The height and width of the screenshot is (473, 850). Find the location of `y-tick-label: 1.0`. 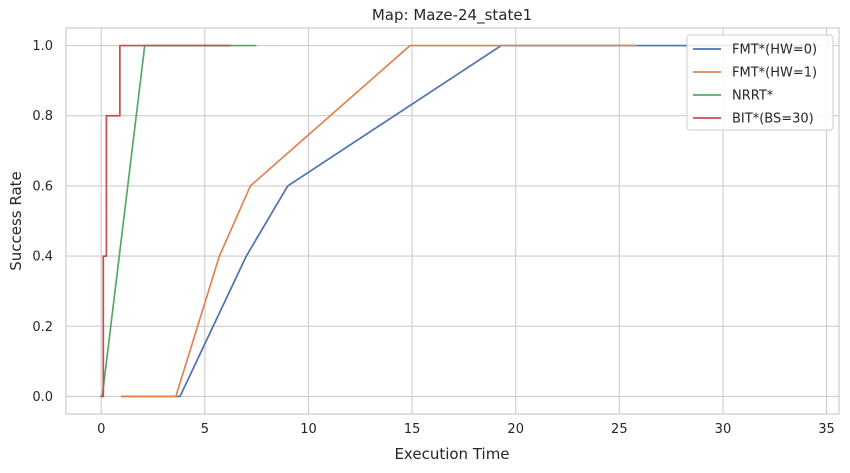

y-tick-label: 1.0 is located at coordinates (42, 46).